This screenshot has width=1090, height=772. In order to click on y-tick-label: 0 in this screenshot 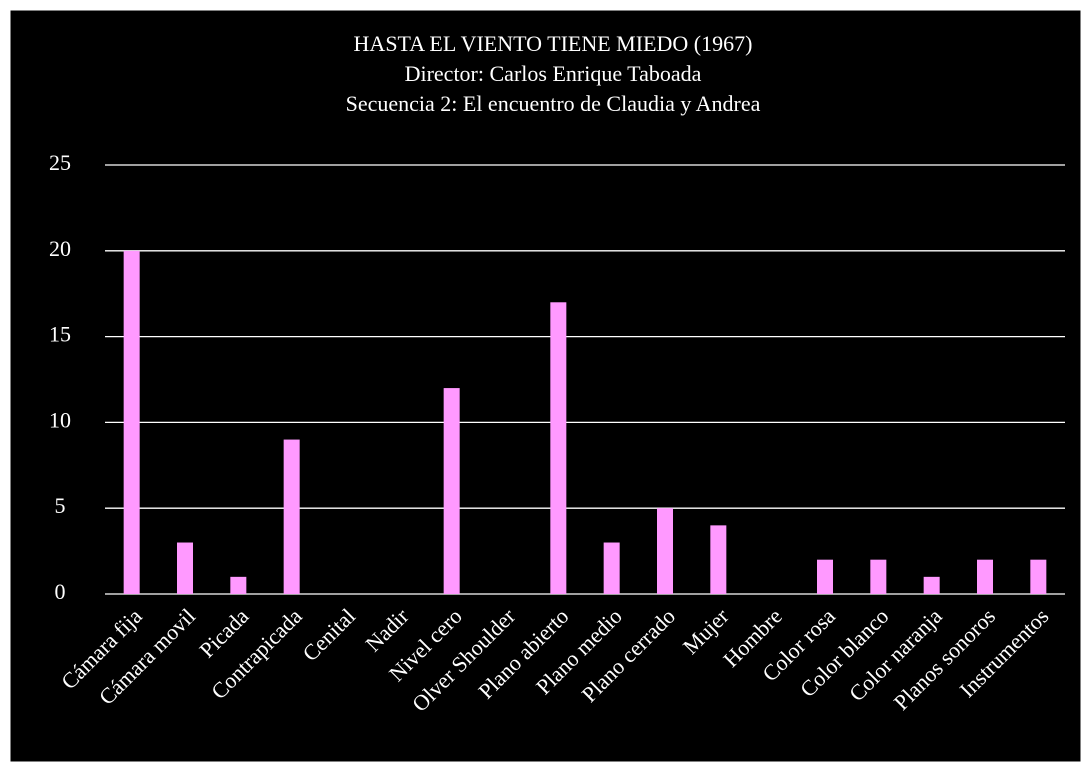, I will do `click(60, 591)`.